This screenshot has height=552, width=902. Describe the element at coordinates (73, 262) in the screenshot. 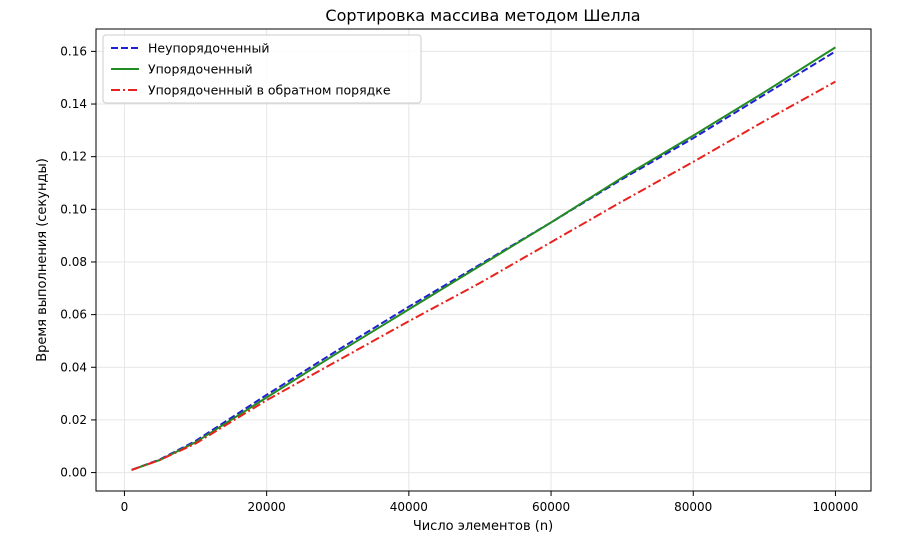

I see `y-tick-label: 0.08` at that location.